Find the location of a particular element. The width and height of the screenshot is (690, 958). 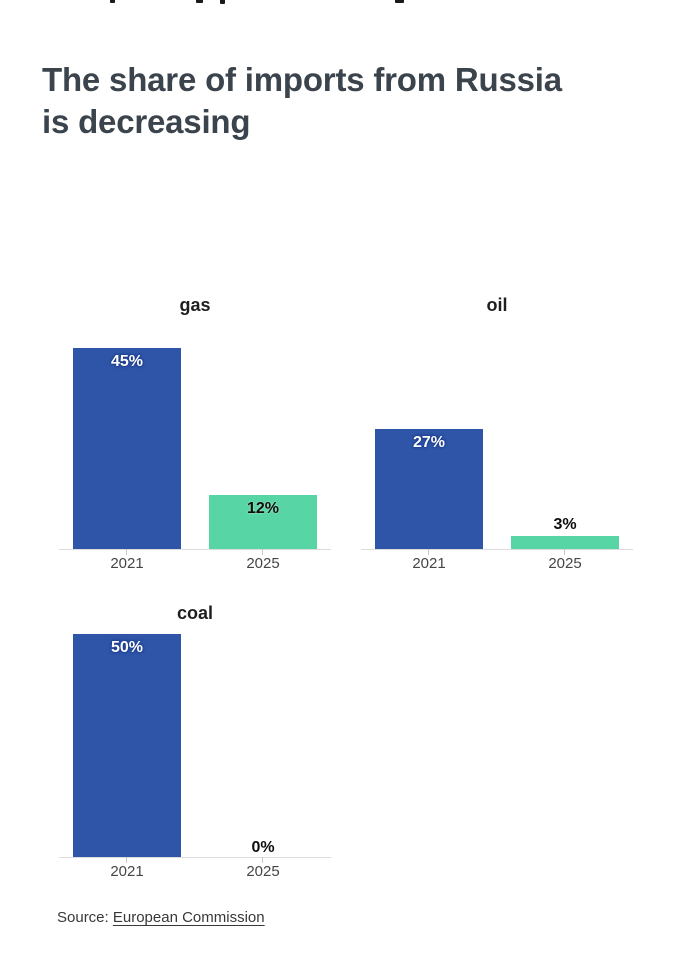

bar-slot-oil-2021: 27% is located at coordinates (429, 433).